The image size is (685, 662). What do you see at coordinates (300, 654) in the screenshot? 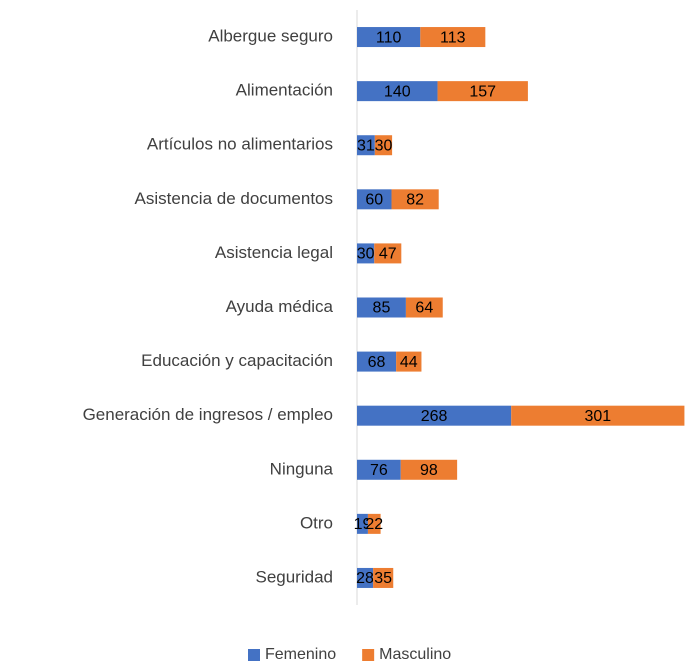
I see `legend-label: Femenino` at bounding box center [300, 654].